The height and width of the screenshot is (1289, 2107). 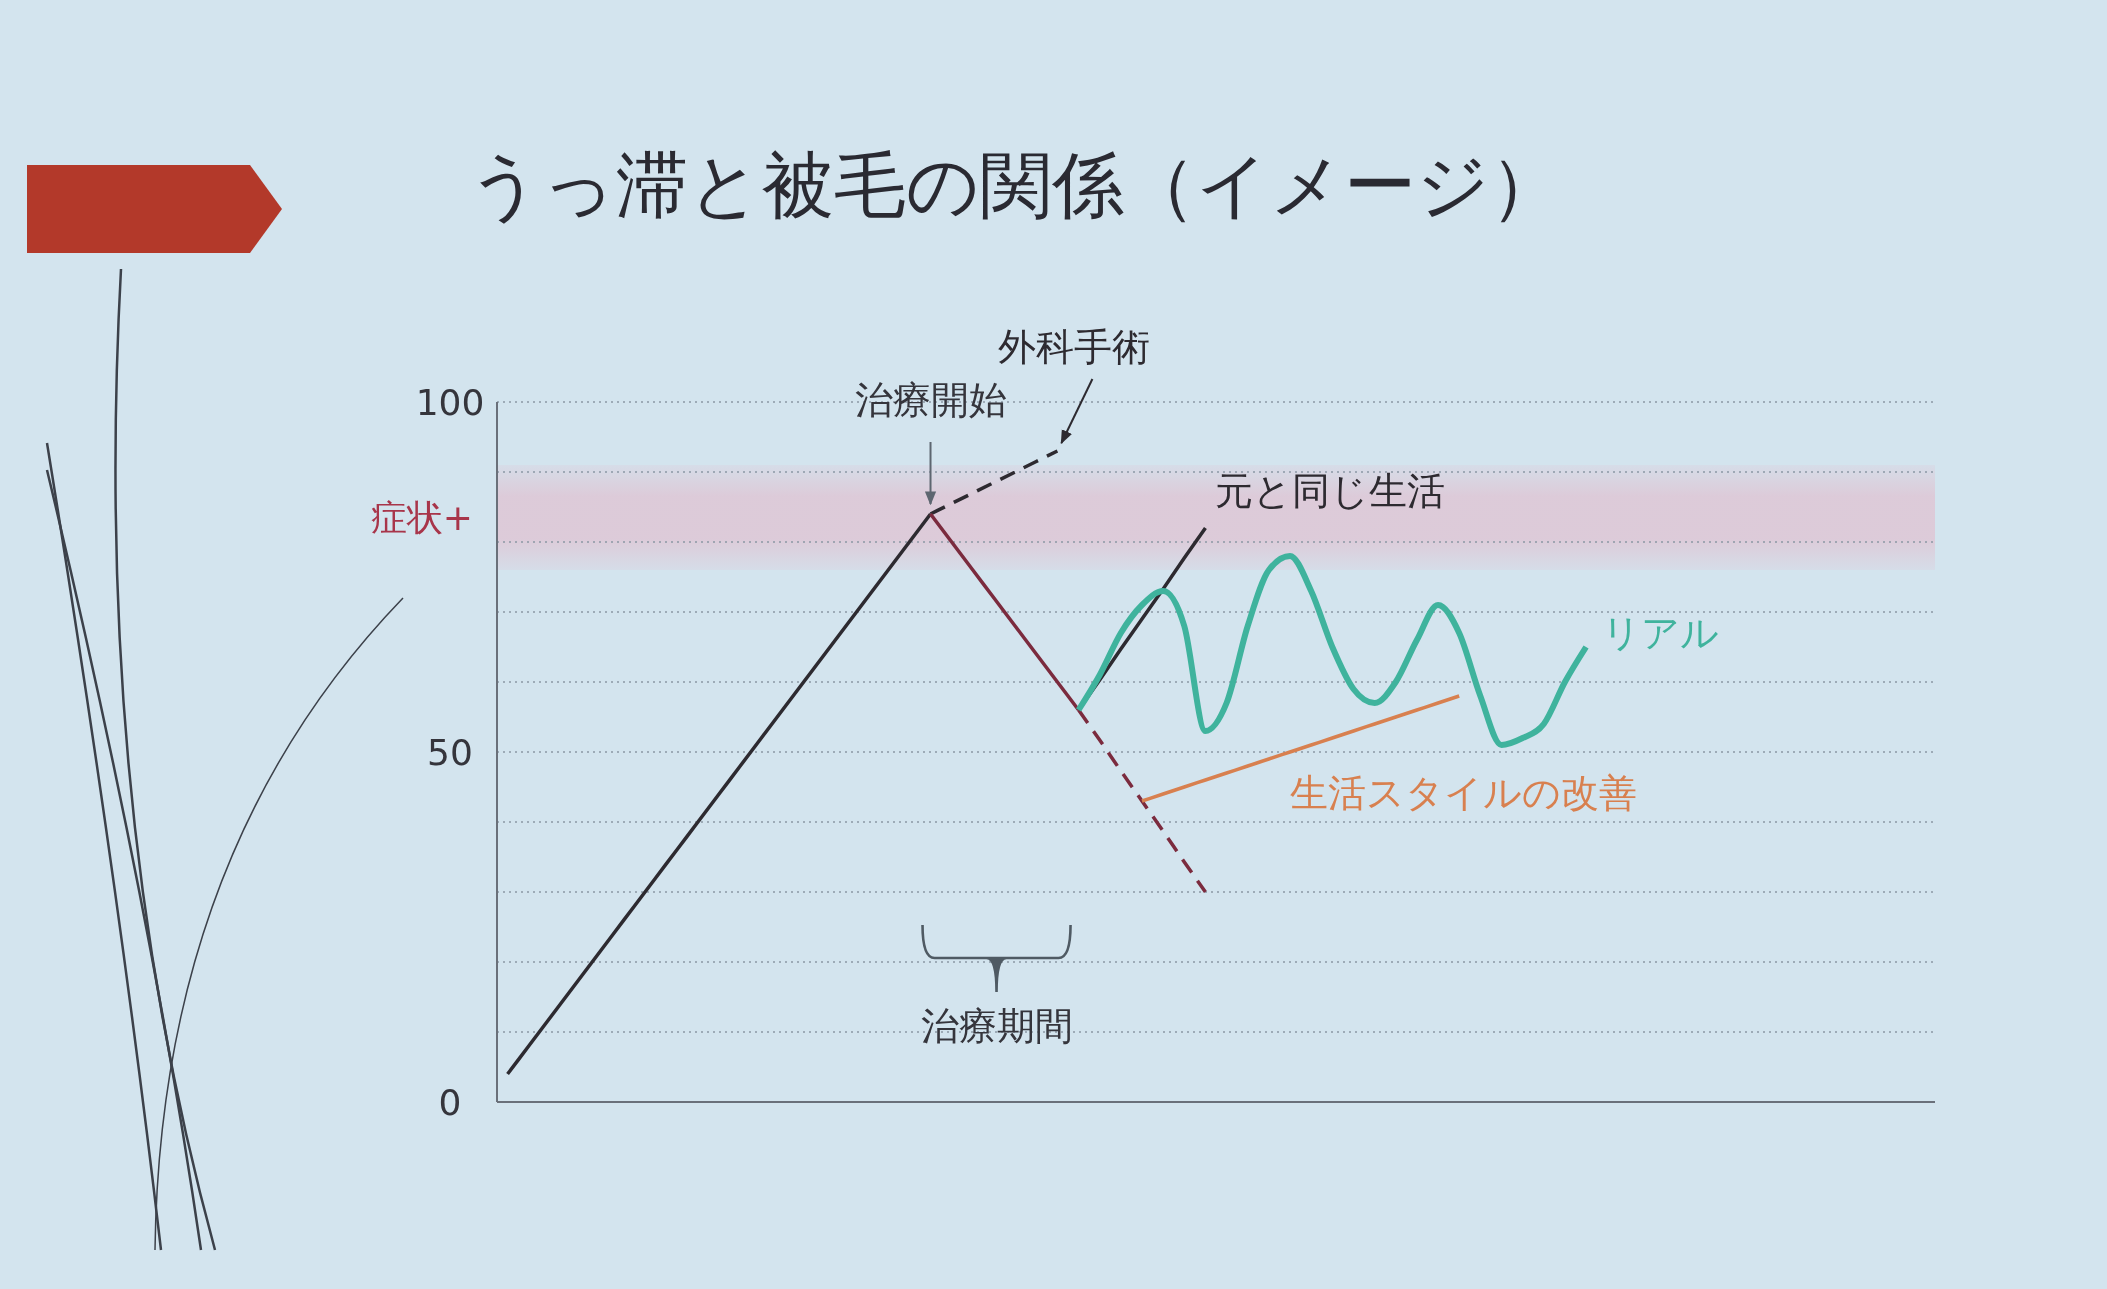 I want to click on y-tick-label: 50, so click(x=450, y=752).